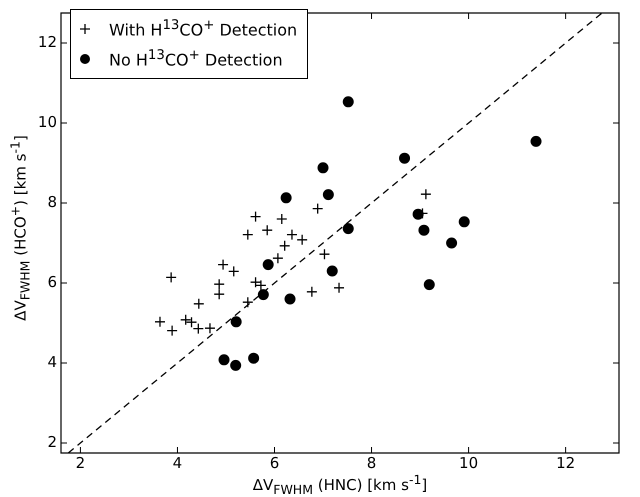 The image size is (640, 497). I want to click on x-axis-title: ΔV$_{FWHM}$ (HNC) [km s$^{-1}$], so click(340, 484).